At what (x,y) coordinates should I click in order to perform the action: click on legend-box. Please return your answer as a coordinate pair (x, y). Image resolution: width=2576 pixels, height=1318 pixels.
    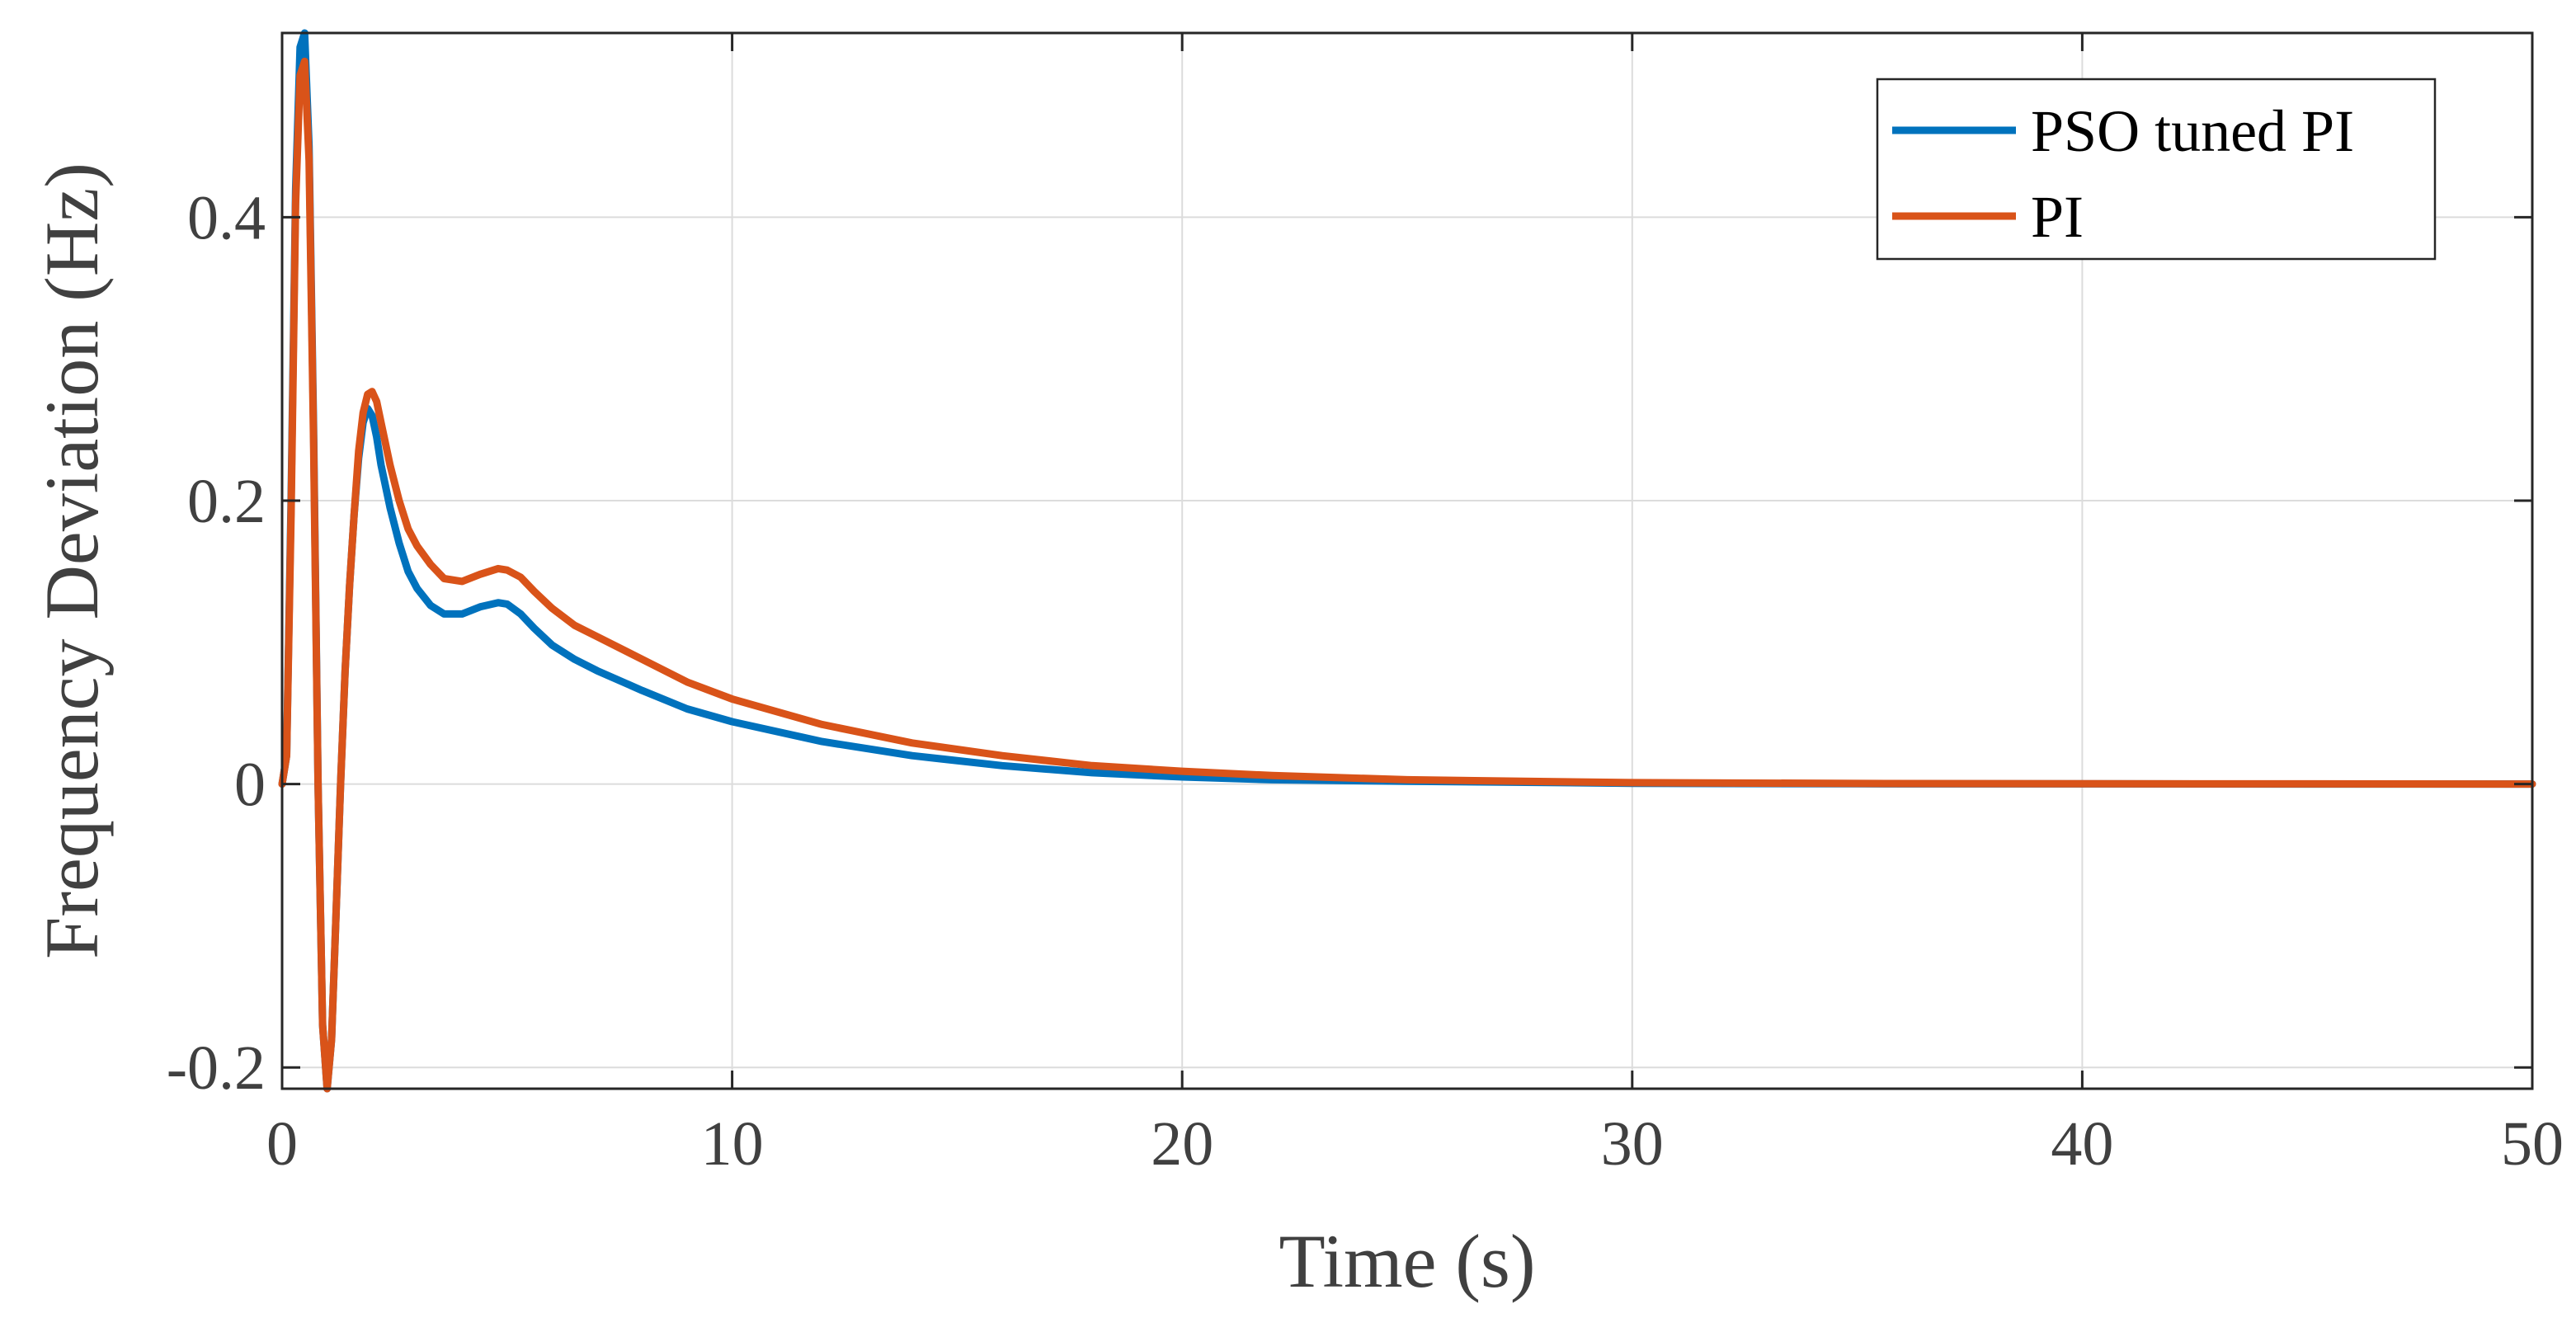
    Looking at the image, I should click on (2156, 169).